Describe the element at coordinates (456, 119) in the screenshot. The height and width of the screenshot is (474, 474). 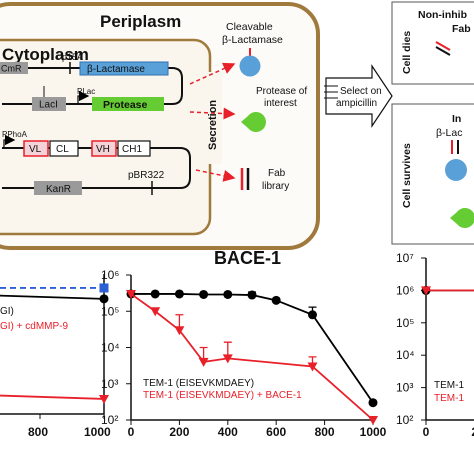
I see `inhib-label: In` at that location.